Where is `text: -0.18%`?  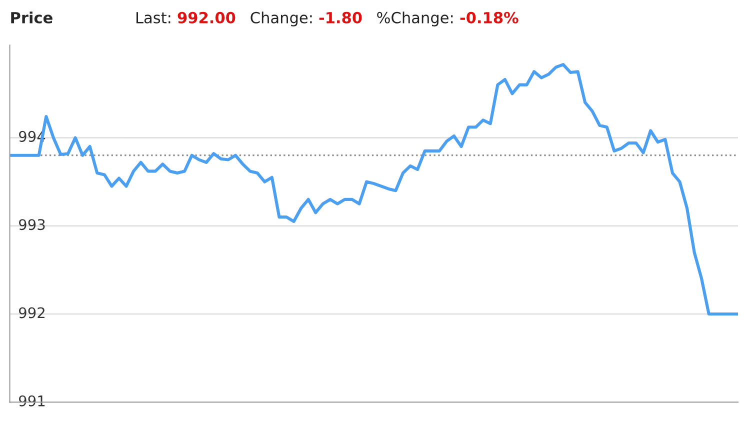 text: -0.18% is located at coordinates (489, 18).